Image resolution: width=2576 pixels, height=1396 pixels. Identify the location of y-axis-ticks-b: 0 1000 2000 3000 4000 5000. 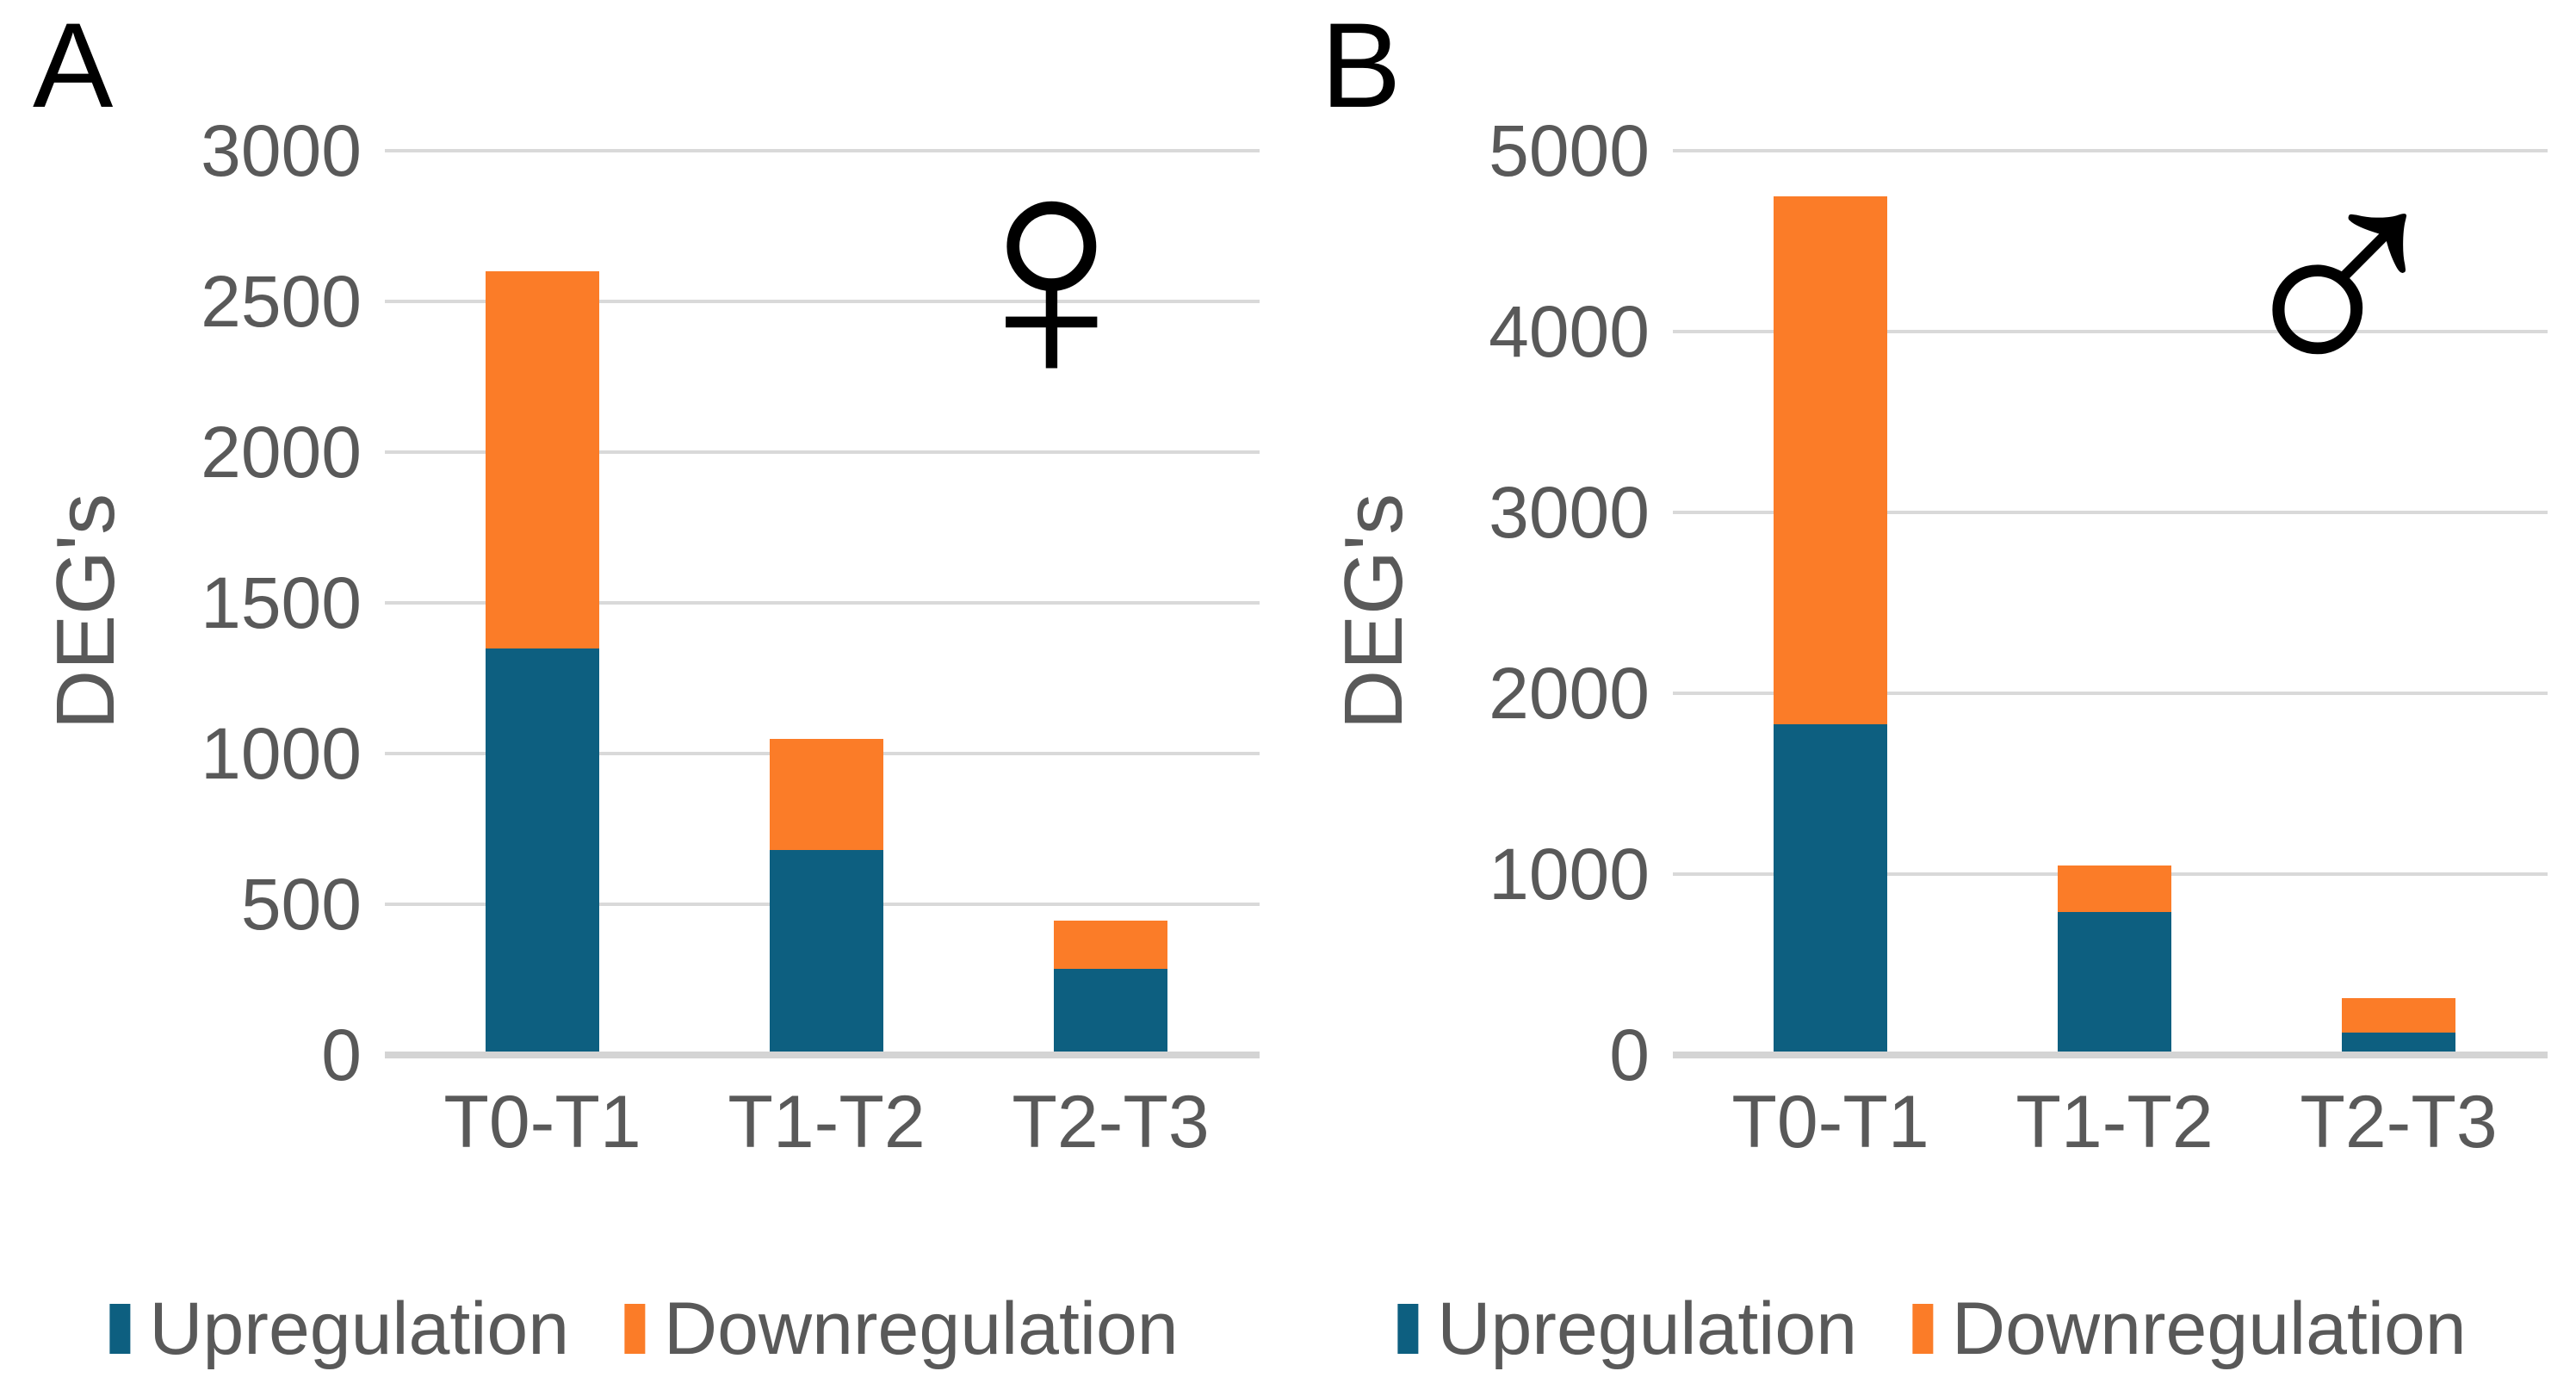
(1533, 603).